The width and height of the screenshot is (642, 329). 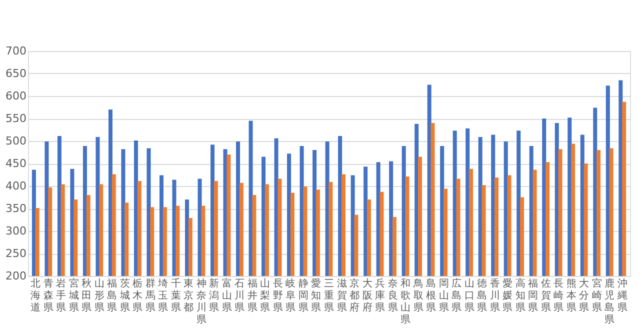 I want to click on y-tick-label: 450, so click(x=16, y=163).